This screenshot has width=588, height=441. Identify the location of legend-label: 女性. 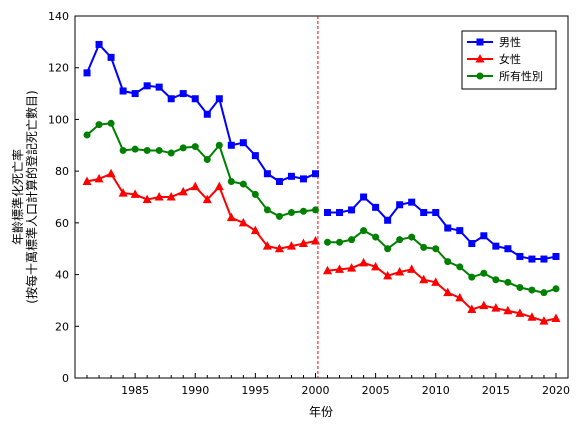
(510, 59).